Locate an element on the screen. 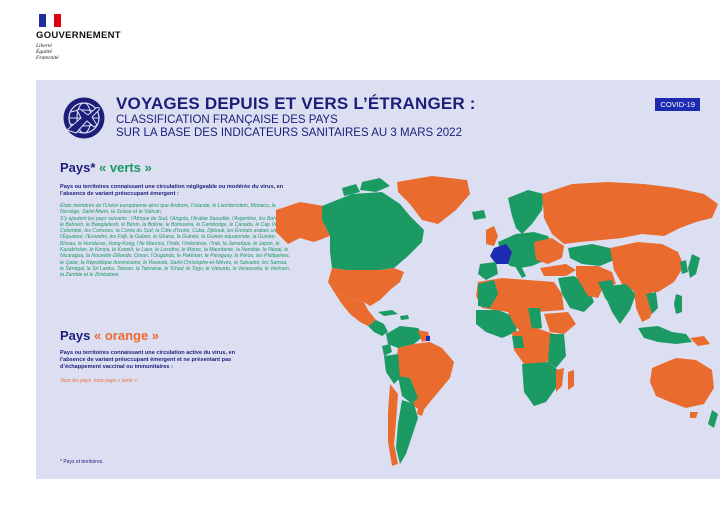  morocco-mauritania is located at coordinates (488, 294).